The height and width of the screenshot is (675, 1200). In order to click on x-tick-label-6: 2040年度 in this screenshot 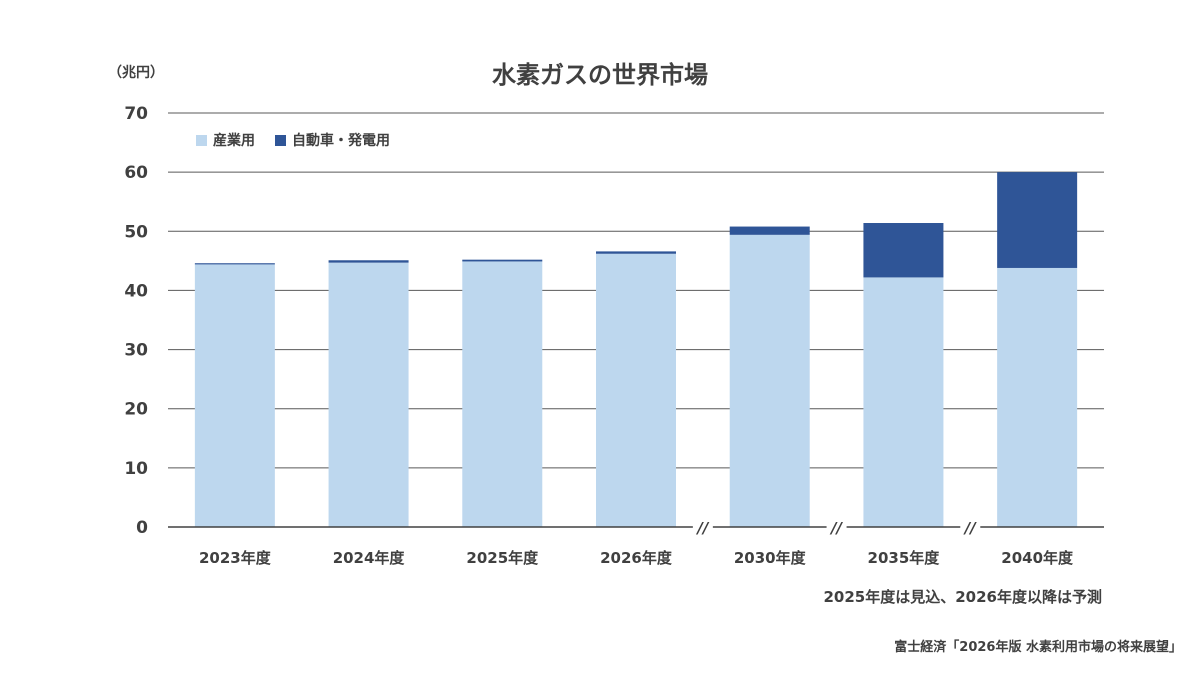, I will do `click(1037, 558)`.